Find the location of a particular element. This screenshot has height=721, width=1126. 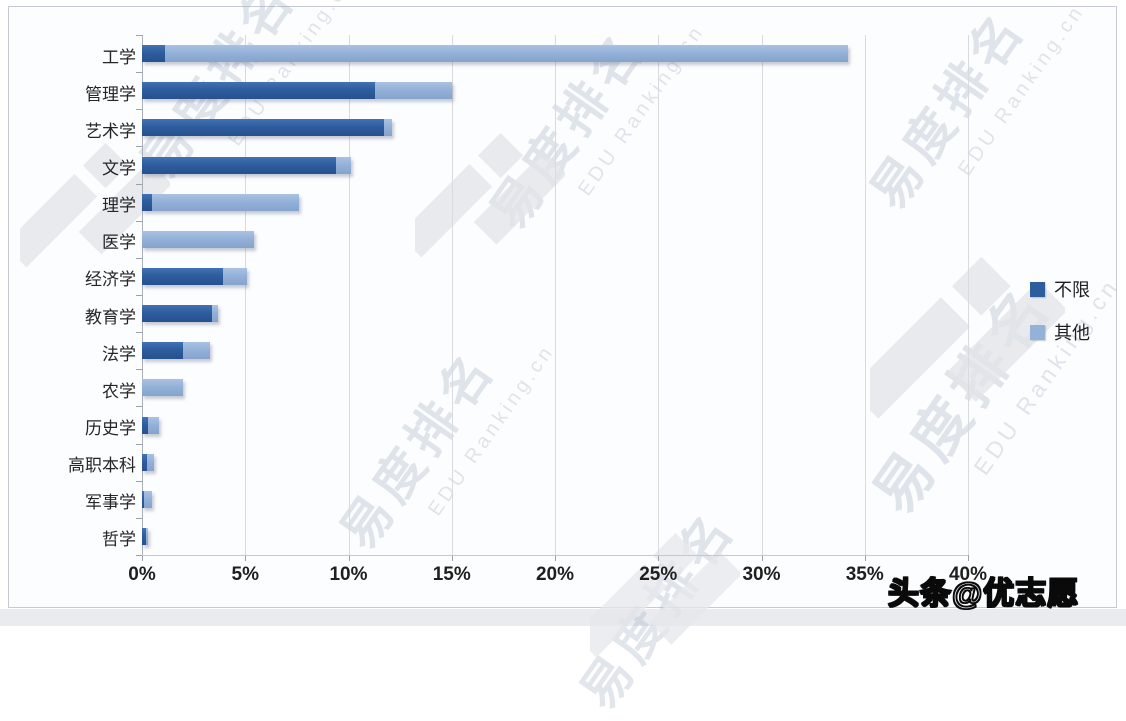

x-tick-label: 40% is located at coordinates (968, 574).